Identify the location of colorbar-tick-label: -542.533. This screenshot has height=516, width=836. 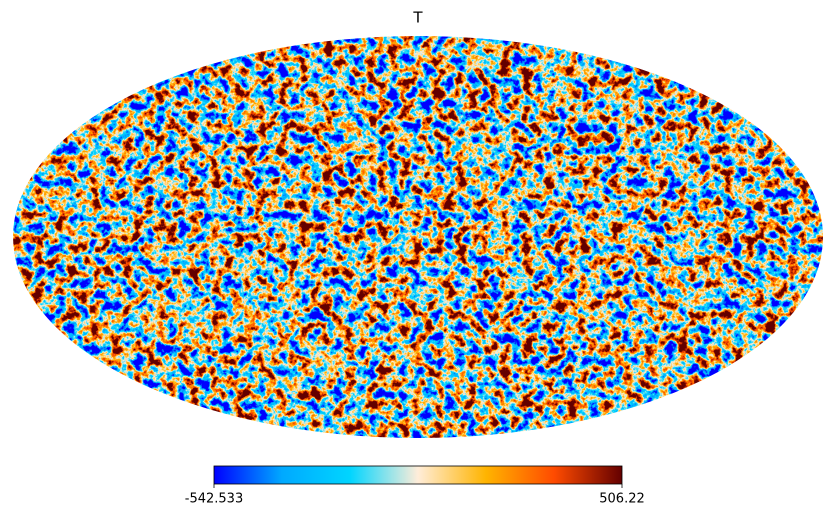
(214, 499).